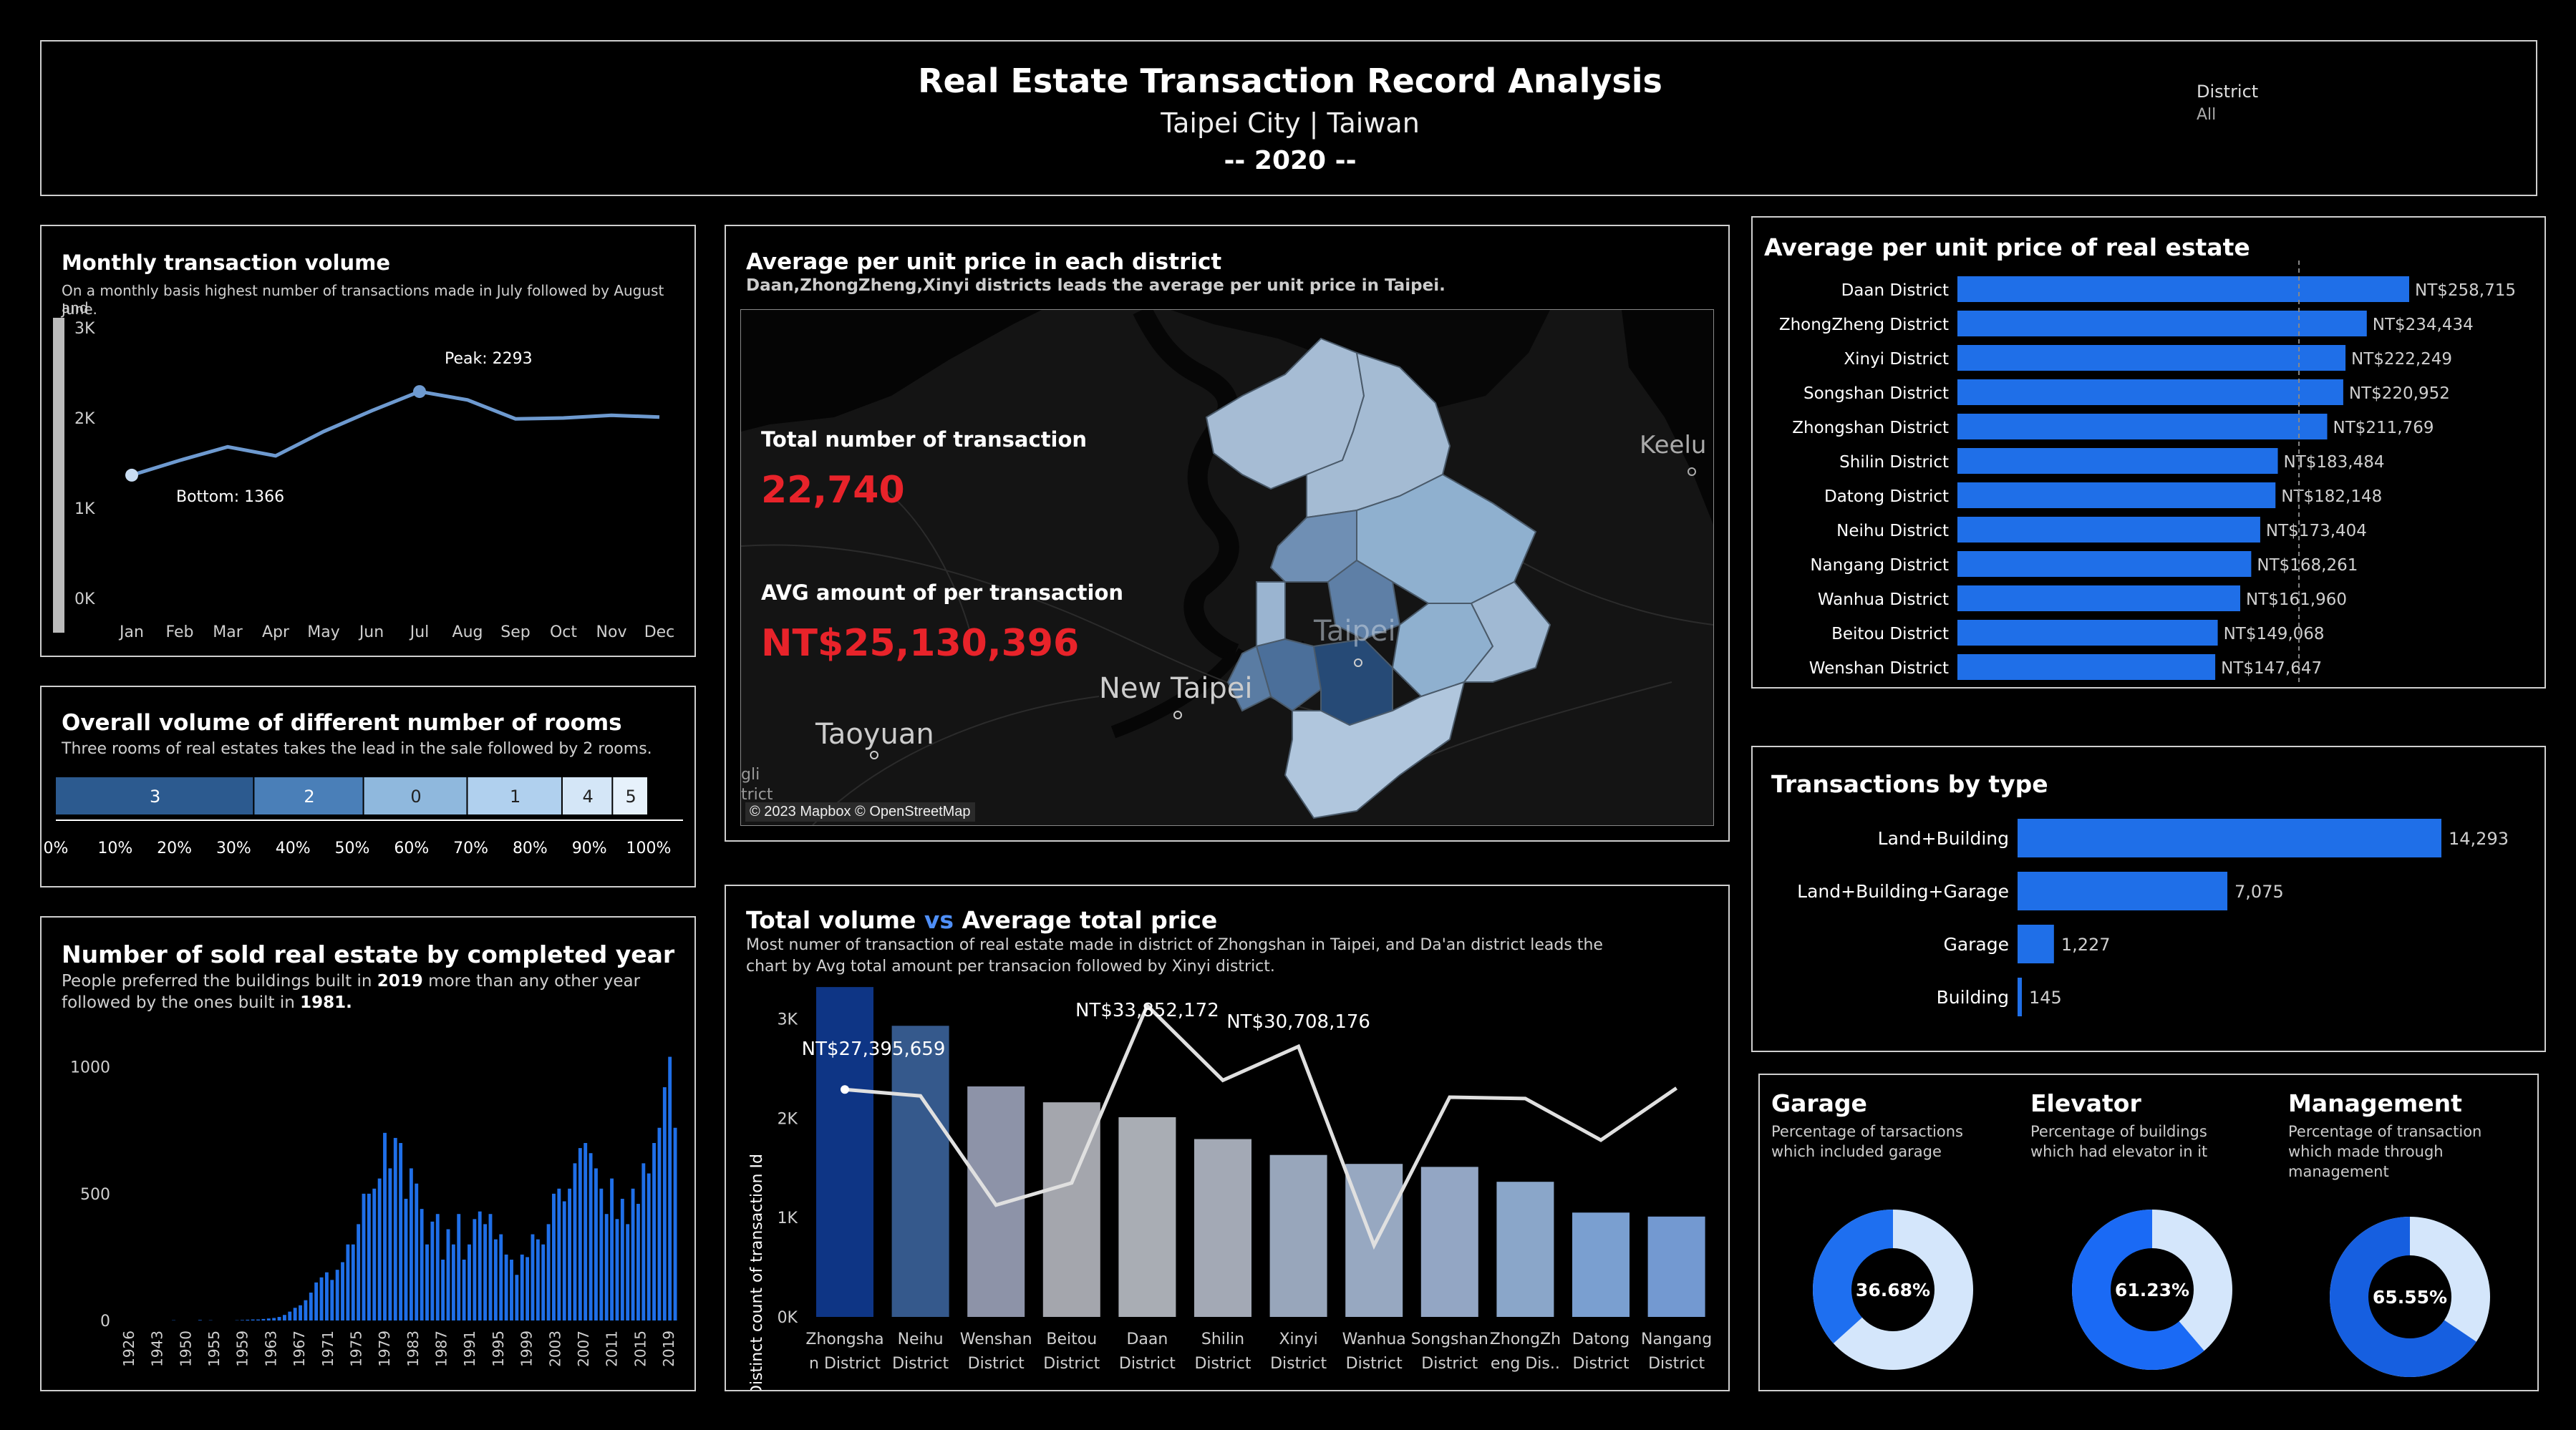 Image resolution: width=2576 pixels, height=1430 pixels. Describe the element at coordinates (420, 392) in the screenshot. I see `monthly-peak-point` at that location.